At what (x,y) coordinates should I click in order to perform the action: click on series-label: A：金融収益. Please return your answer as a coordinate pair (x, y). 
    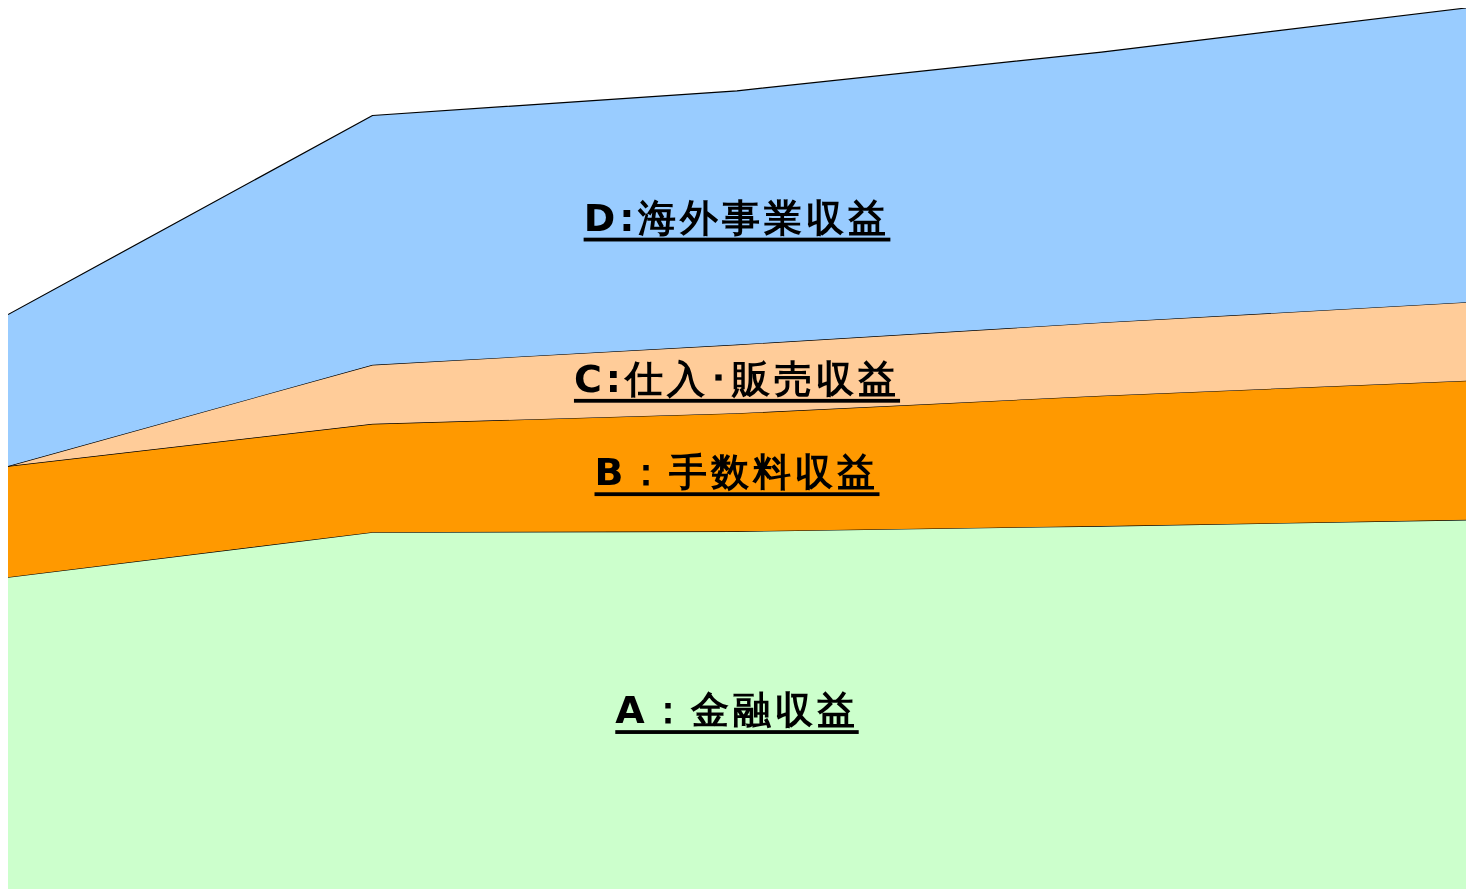
    Looking at the image, I should click on (737, 710).